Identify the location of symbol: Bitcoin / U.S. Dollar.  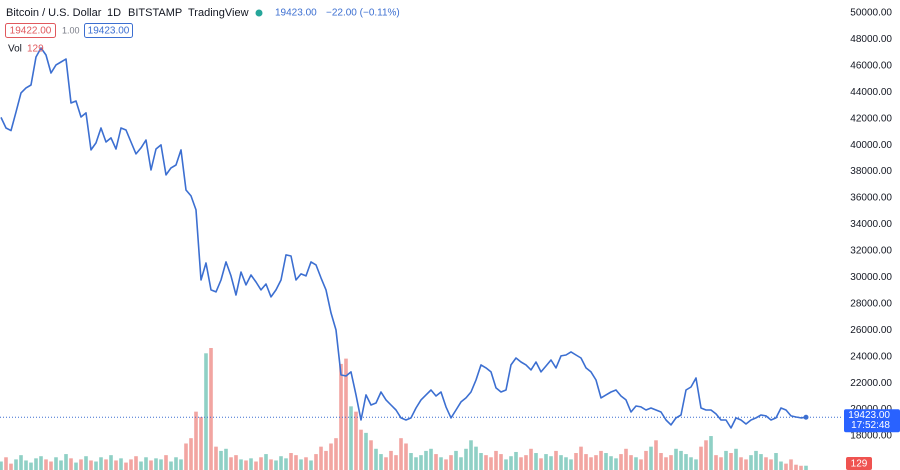
(54, 13).